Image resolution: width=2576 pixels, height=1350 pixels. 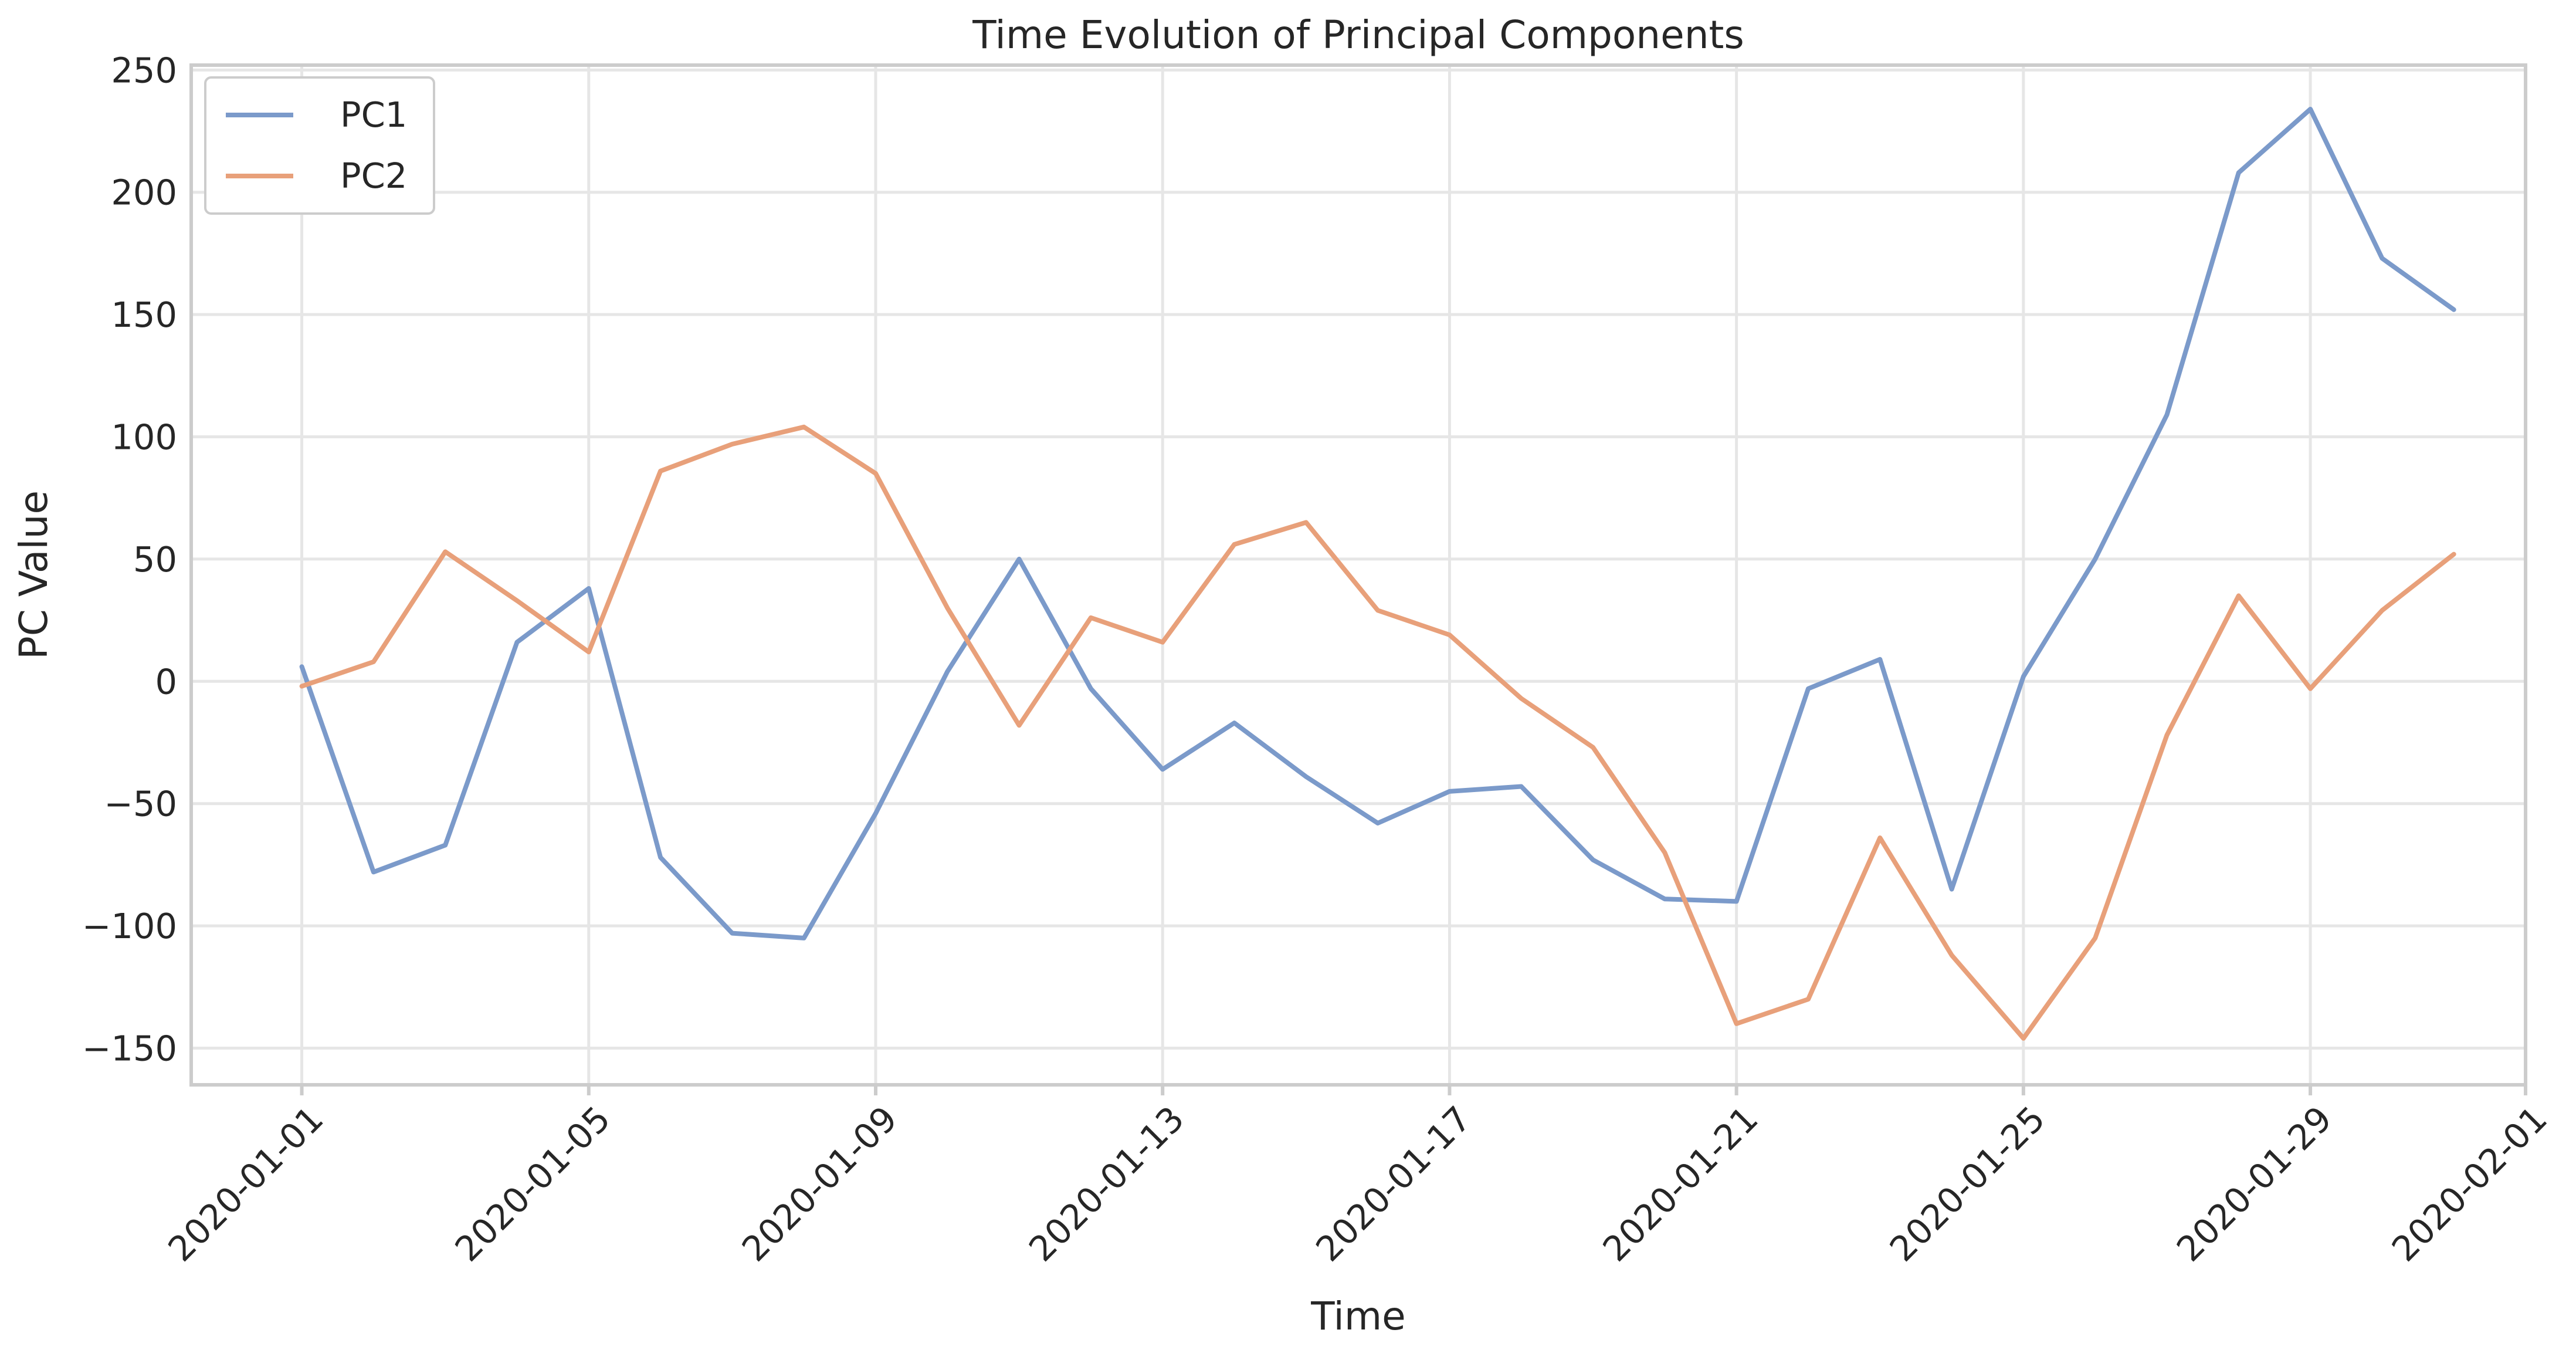 I want to click on y-tick-label: −150, so click(x=129, y=1048).